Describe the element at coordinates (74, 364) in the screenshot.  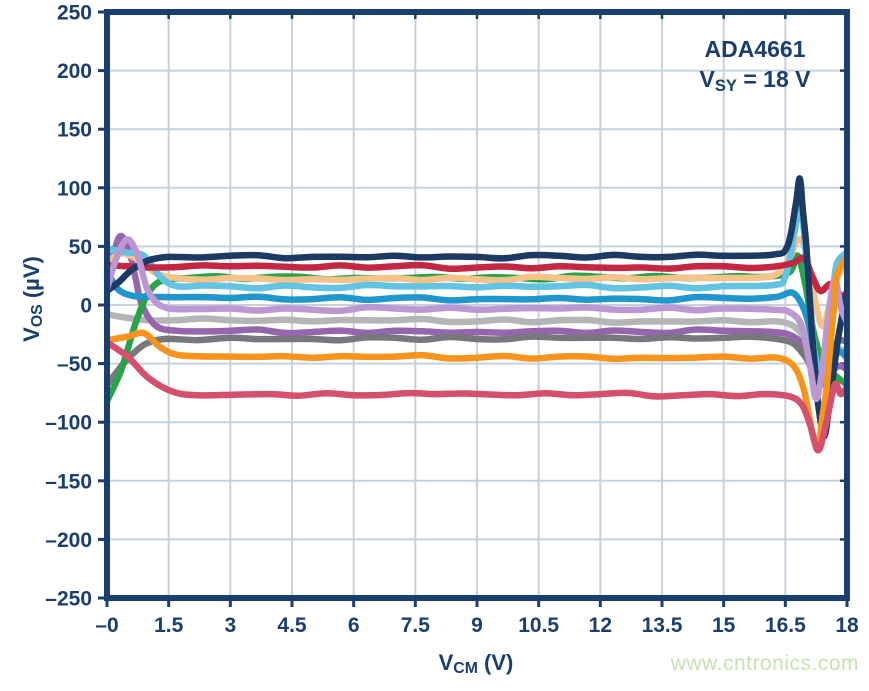
I see `y-tick-label: –50` at that location.